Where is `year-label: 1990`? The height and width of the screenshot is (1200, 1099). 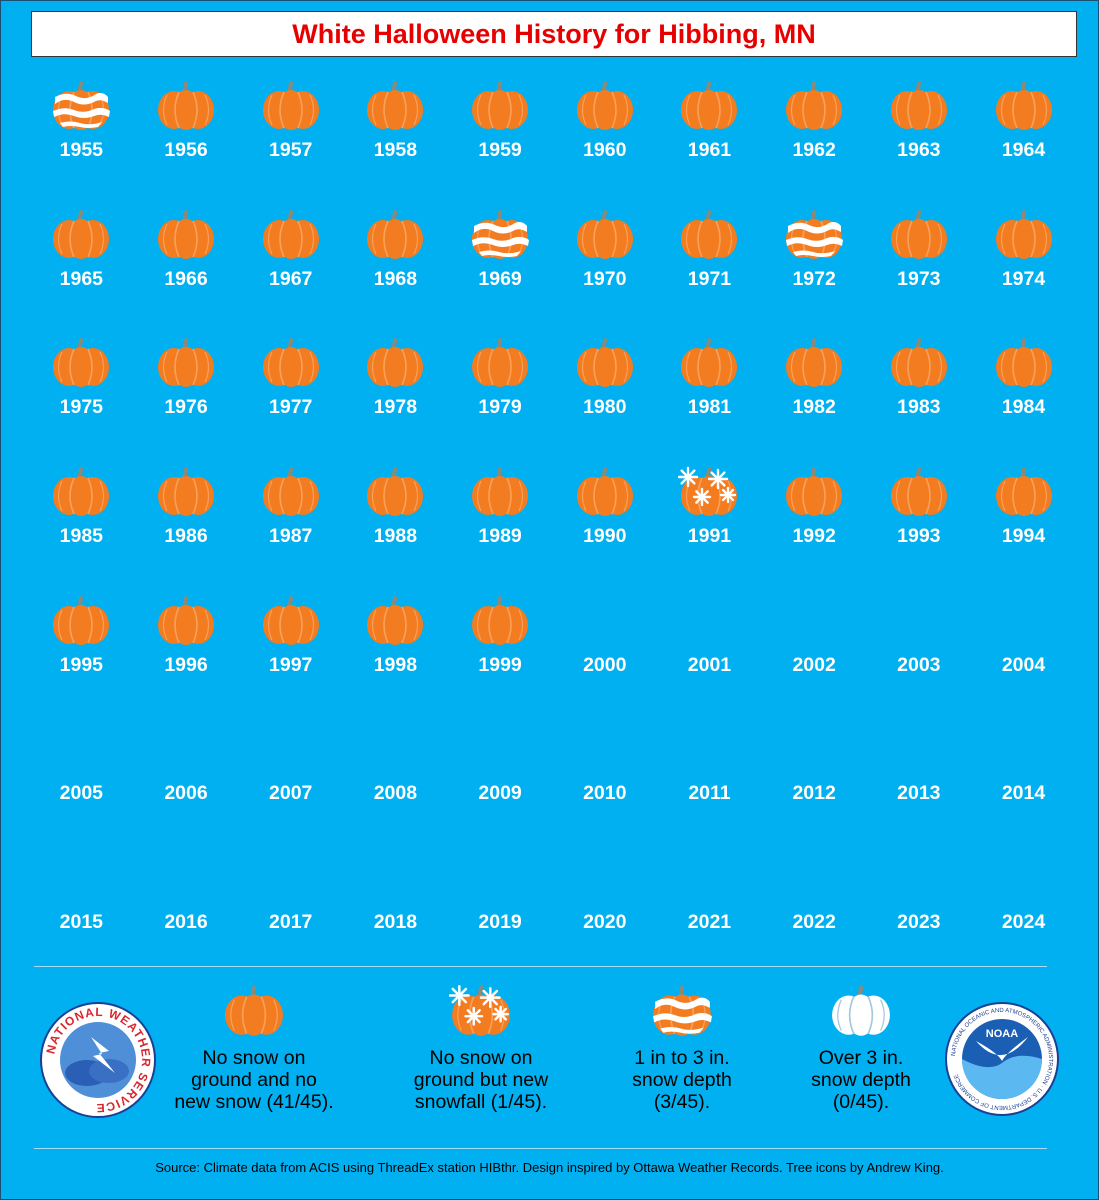
year-label: 1990 is located at coordinates (605, 536).